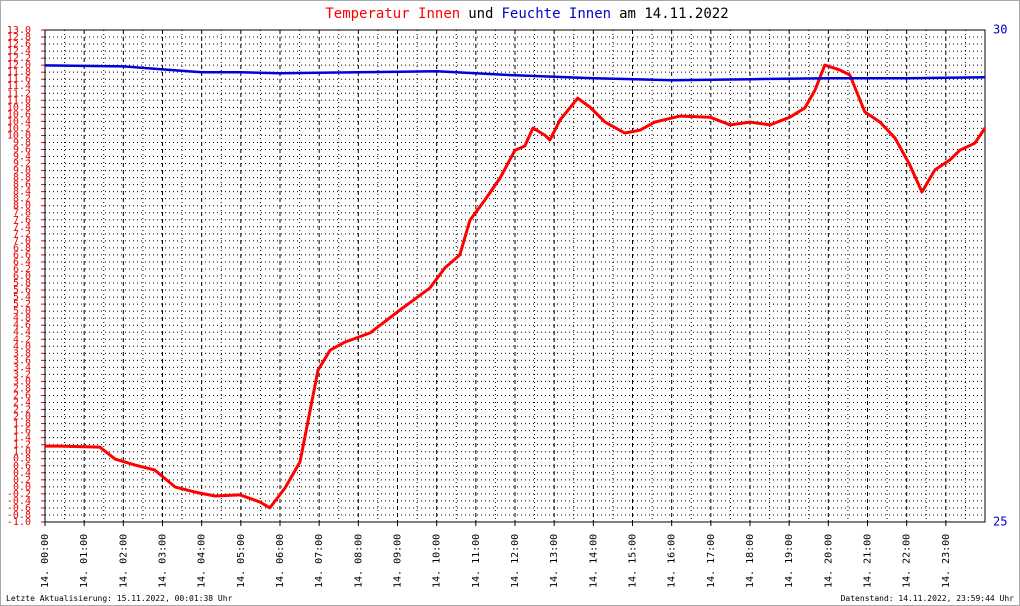 Image resolution: width=1020 pixels, height=606 pixels. Describe the element at coordinates (84, 561) in the screenshot. I see `x-tick-label: 14. 01:00` at that location.